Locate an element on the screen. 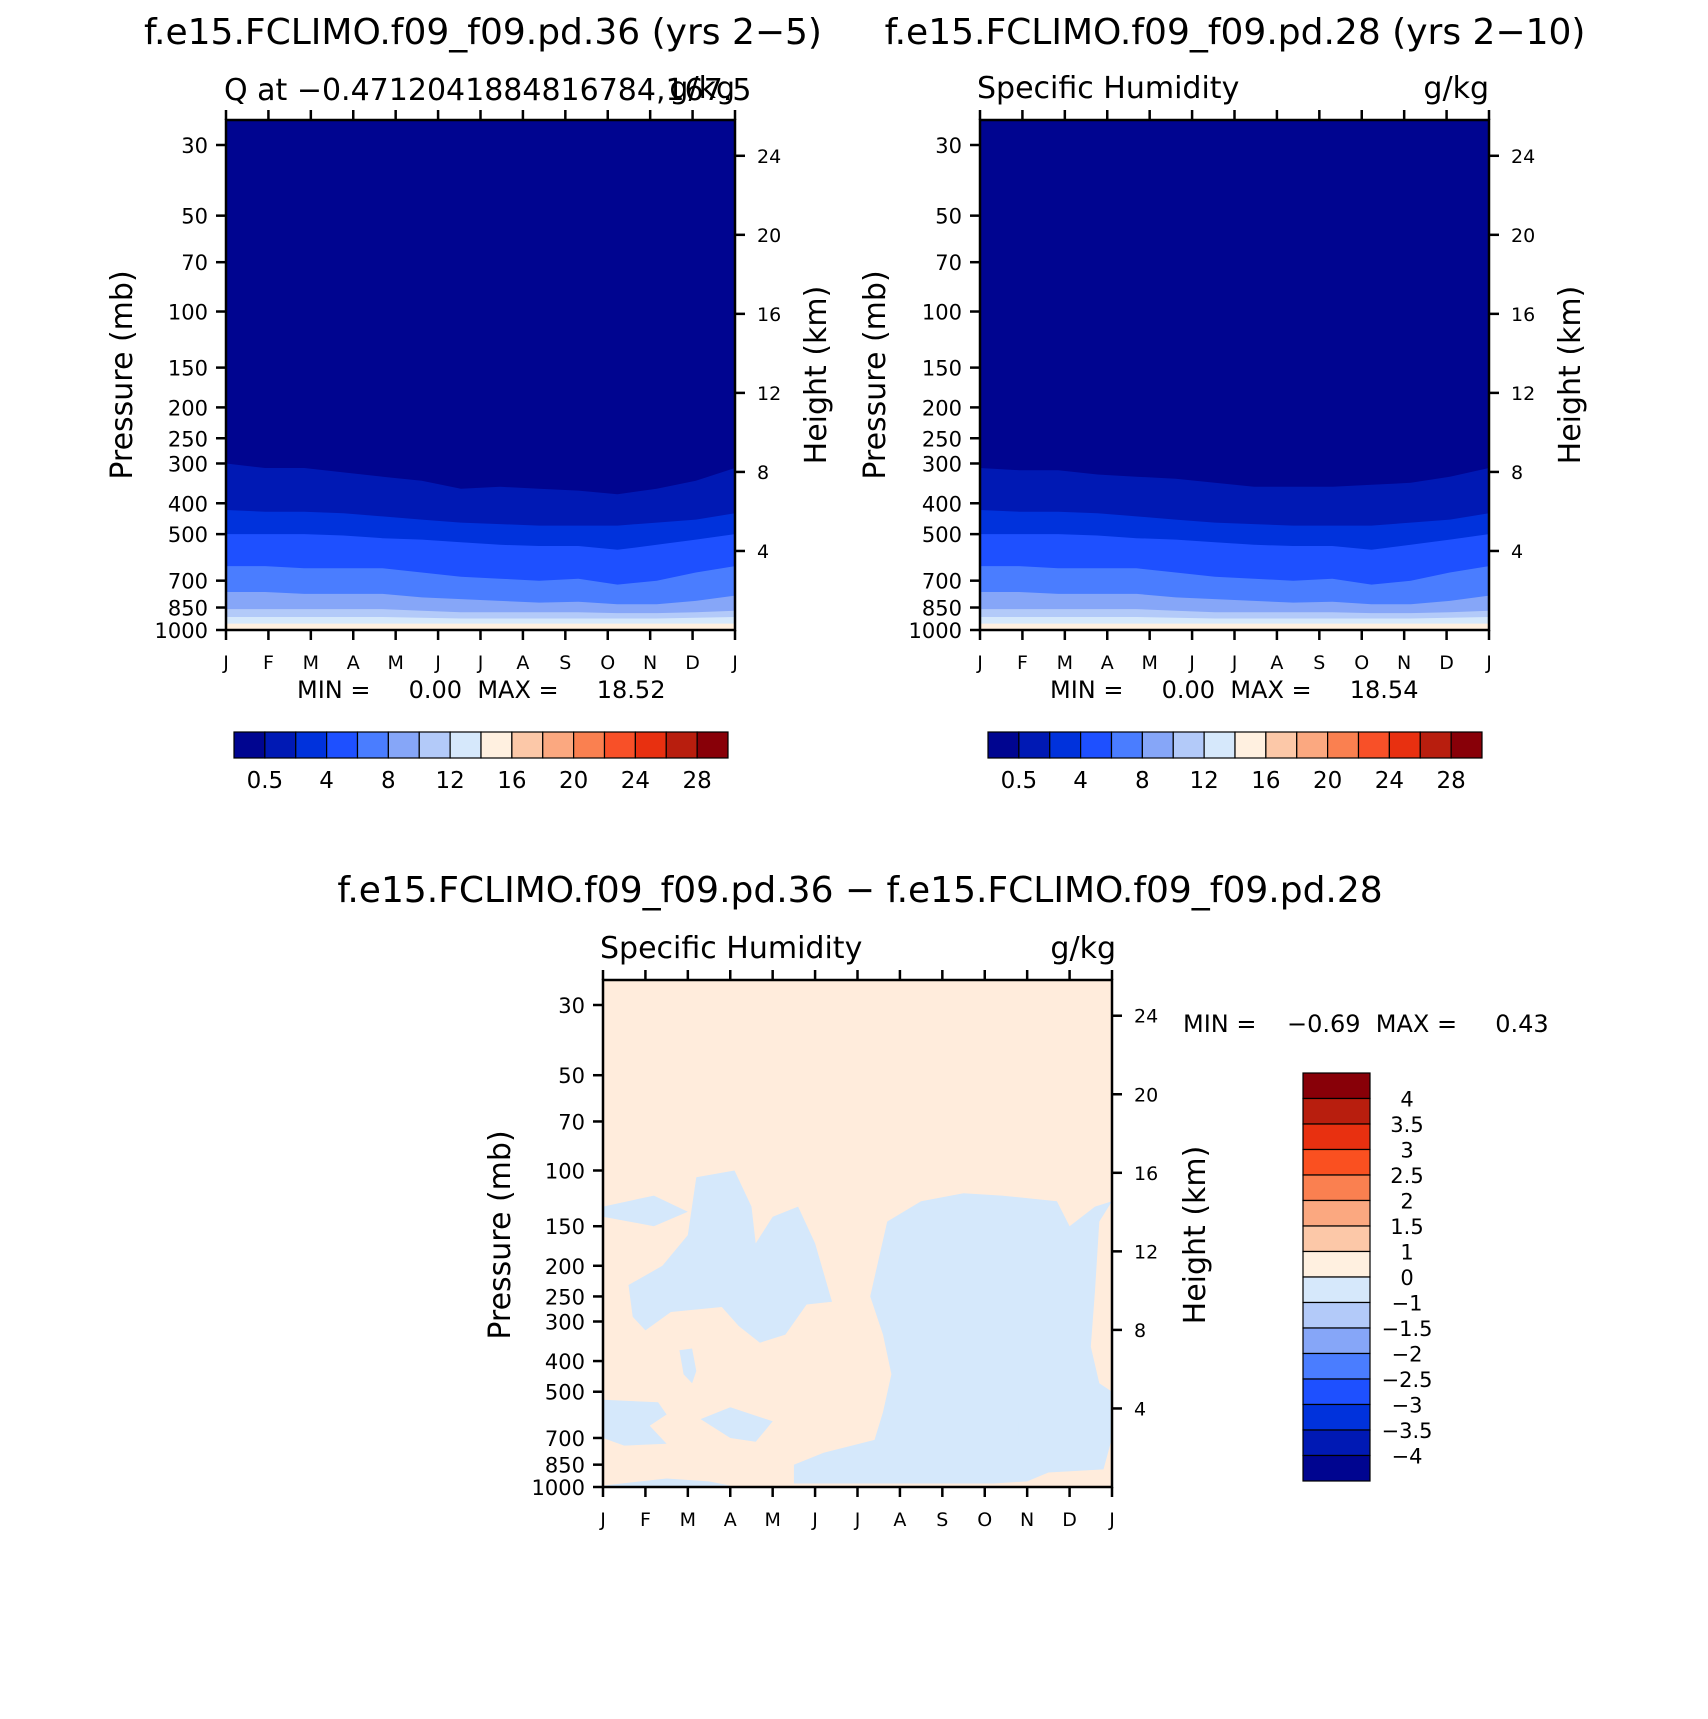 This screenshot has width=1708, height=1719. panel-2-stats: MIN = 0.00 MAX = 18.54 is located at coordinates (1234, 690).